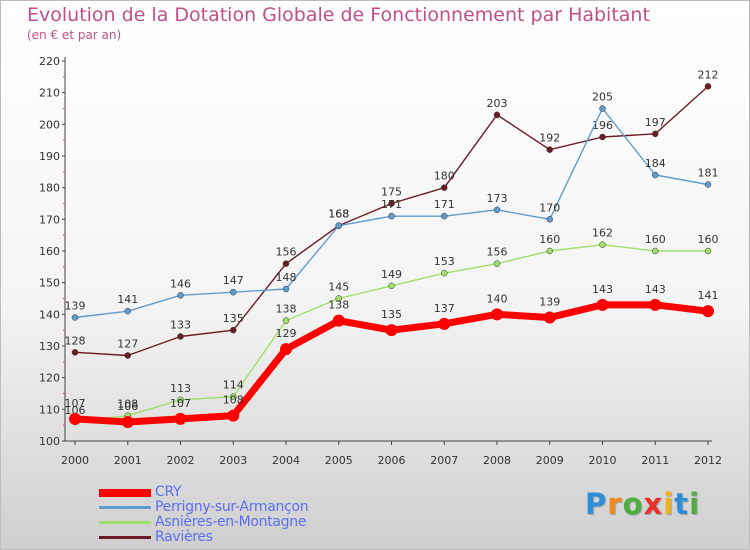 This screenshot has width=750, height=550. Describe the element at coordinates (49, 378) in the screenshot. I see `y-tick-label: 120` at that location.